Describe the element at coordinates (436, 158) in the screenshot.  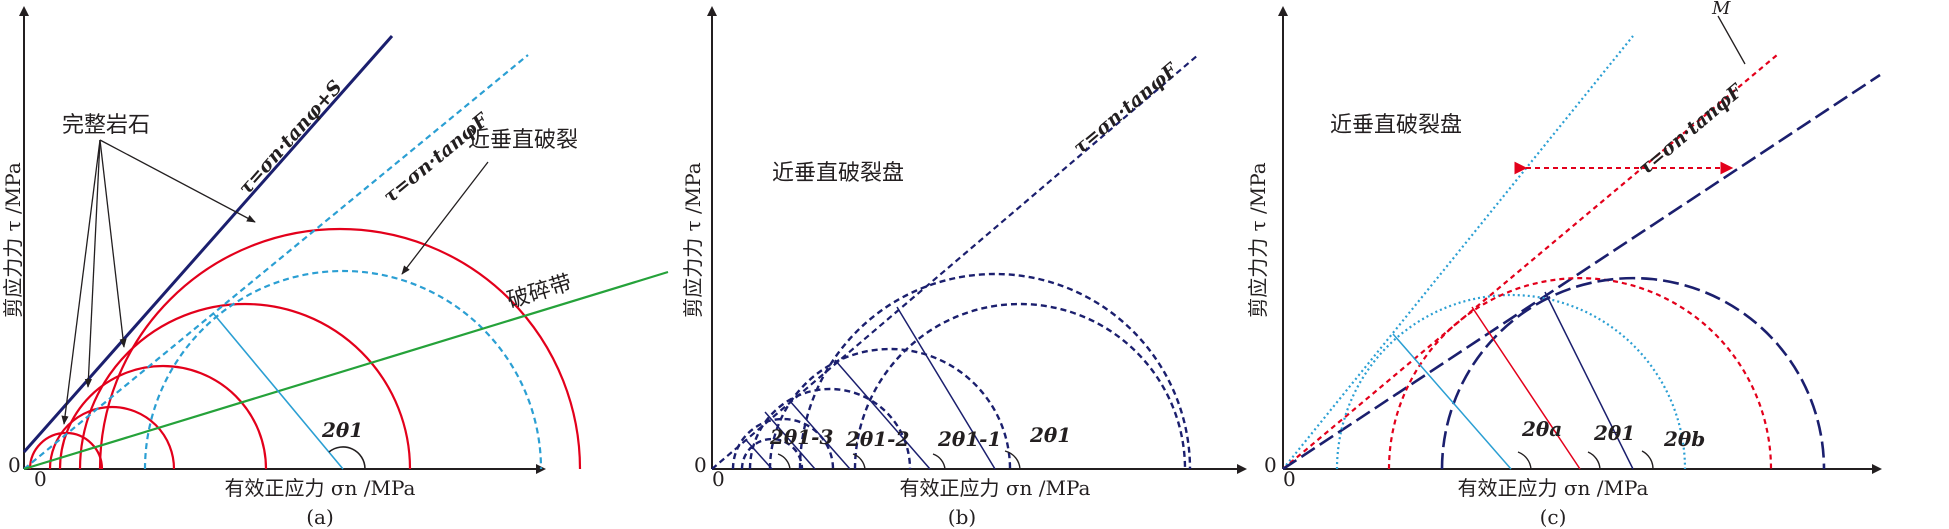
I see `panel-a-eq-fracture: τ=σn·tanφF` at that location.